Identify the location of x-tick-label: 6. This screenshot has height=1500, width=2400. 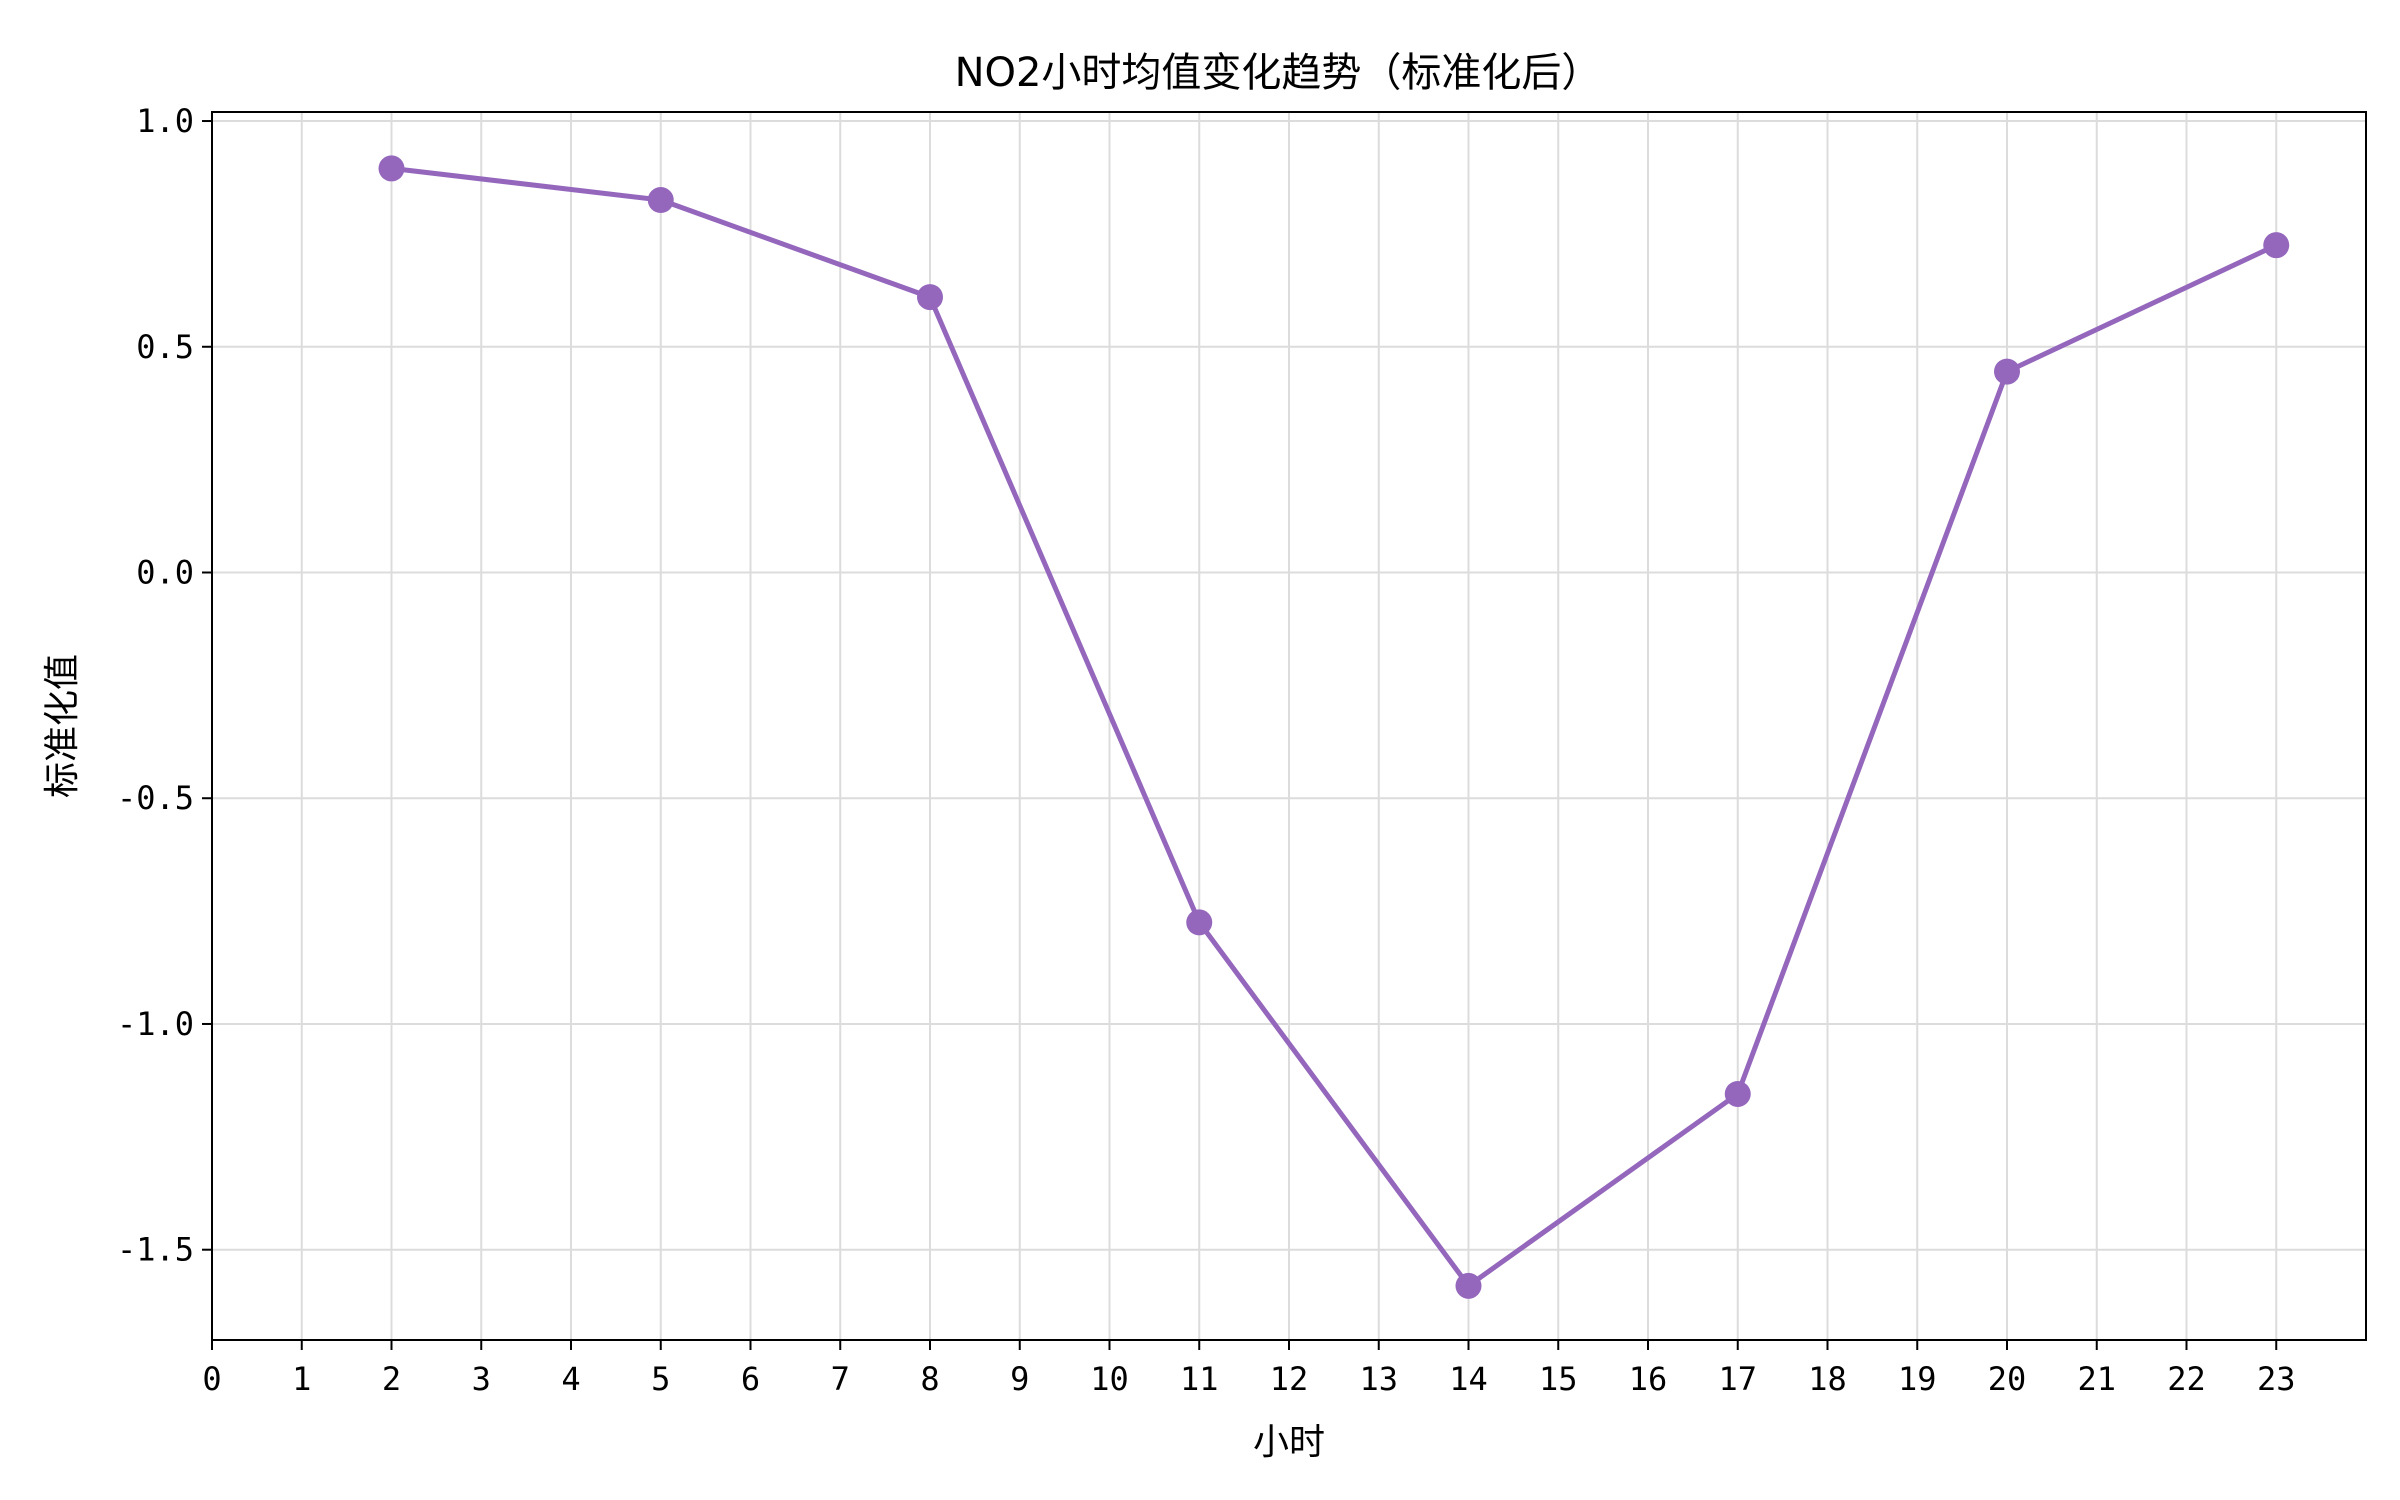
(750, 1379).